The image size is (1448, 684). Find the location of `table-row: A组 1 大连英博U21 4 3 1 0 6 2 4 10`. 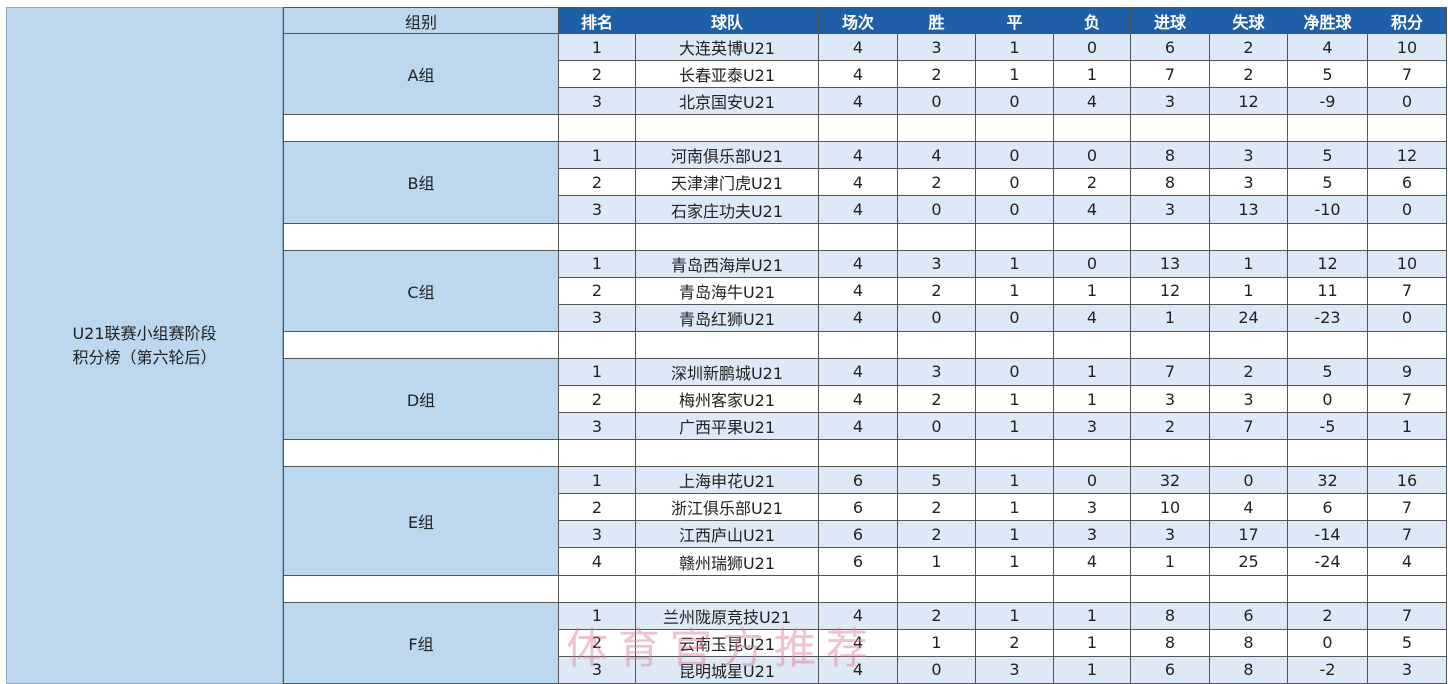

table-row: A组 1 大连英博U21 4 3 1 0 6 2 4 10 is located at coordinates (865, 74).